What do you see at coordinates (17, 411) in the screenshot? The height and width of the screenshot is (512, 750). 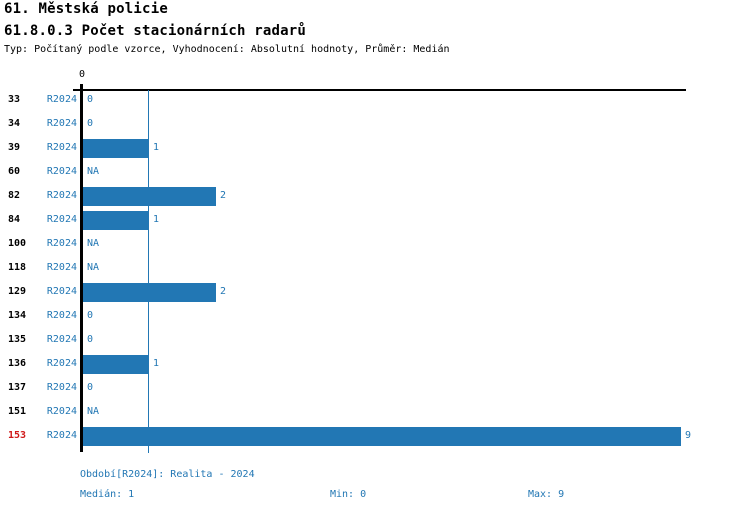 I see `row-category-label: 151` at bounding box center [17, 411].